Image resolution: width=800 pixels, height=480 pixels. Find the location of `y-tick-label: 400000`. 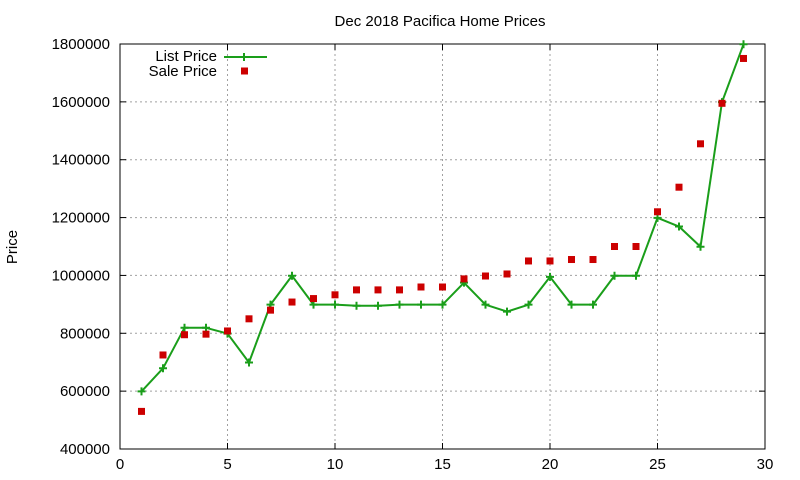

y-tick-label: 400000 is located at coordinates (85, 449).